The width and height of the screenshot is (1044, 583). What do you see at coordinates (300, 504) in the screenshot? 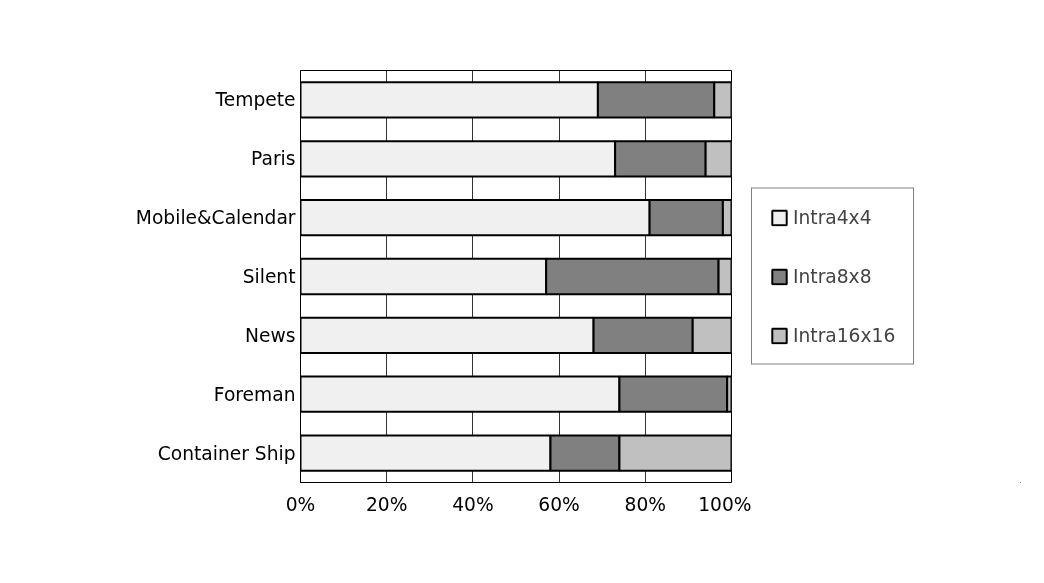
I see `x-tick-label: 0%` at bounding box center [300, 504].